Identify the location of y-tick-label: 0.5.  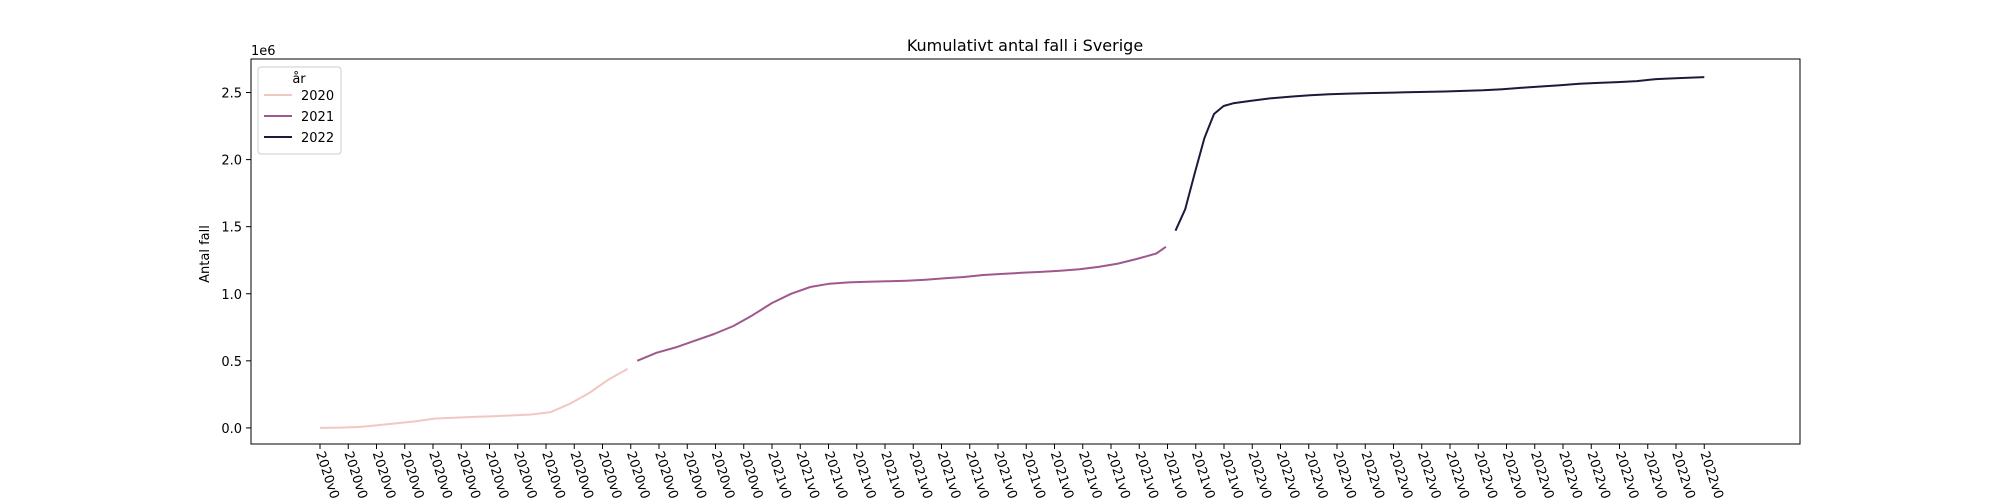
(231, 362).